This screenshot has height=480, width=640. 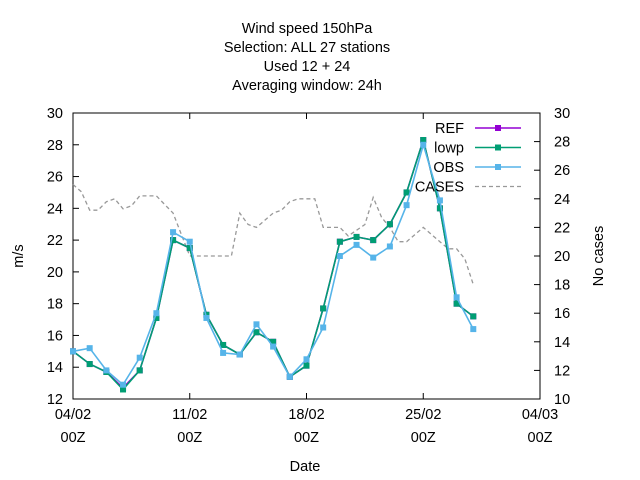 I want to click on y-tick-label: 22, so click(x=55, y=241).